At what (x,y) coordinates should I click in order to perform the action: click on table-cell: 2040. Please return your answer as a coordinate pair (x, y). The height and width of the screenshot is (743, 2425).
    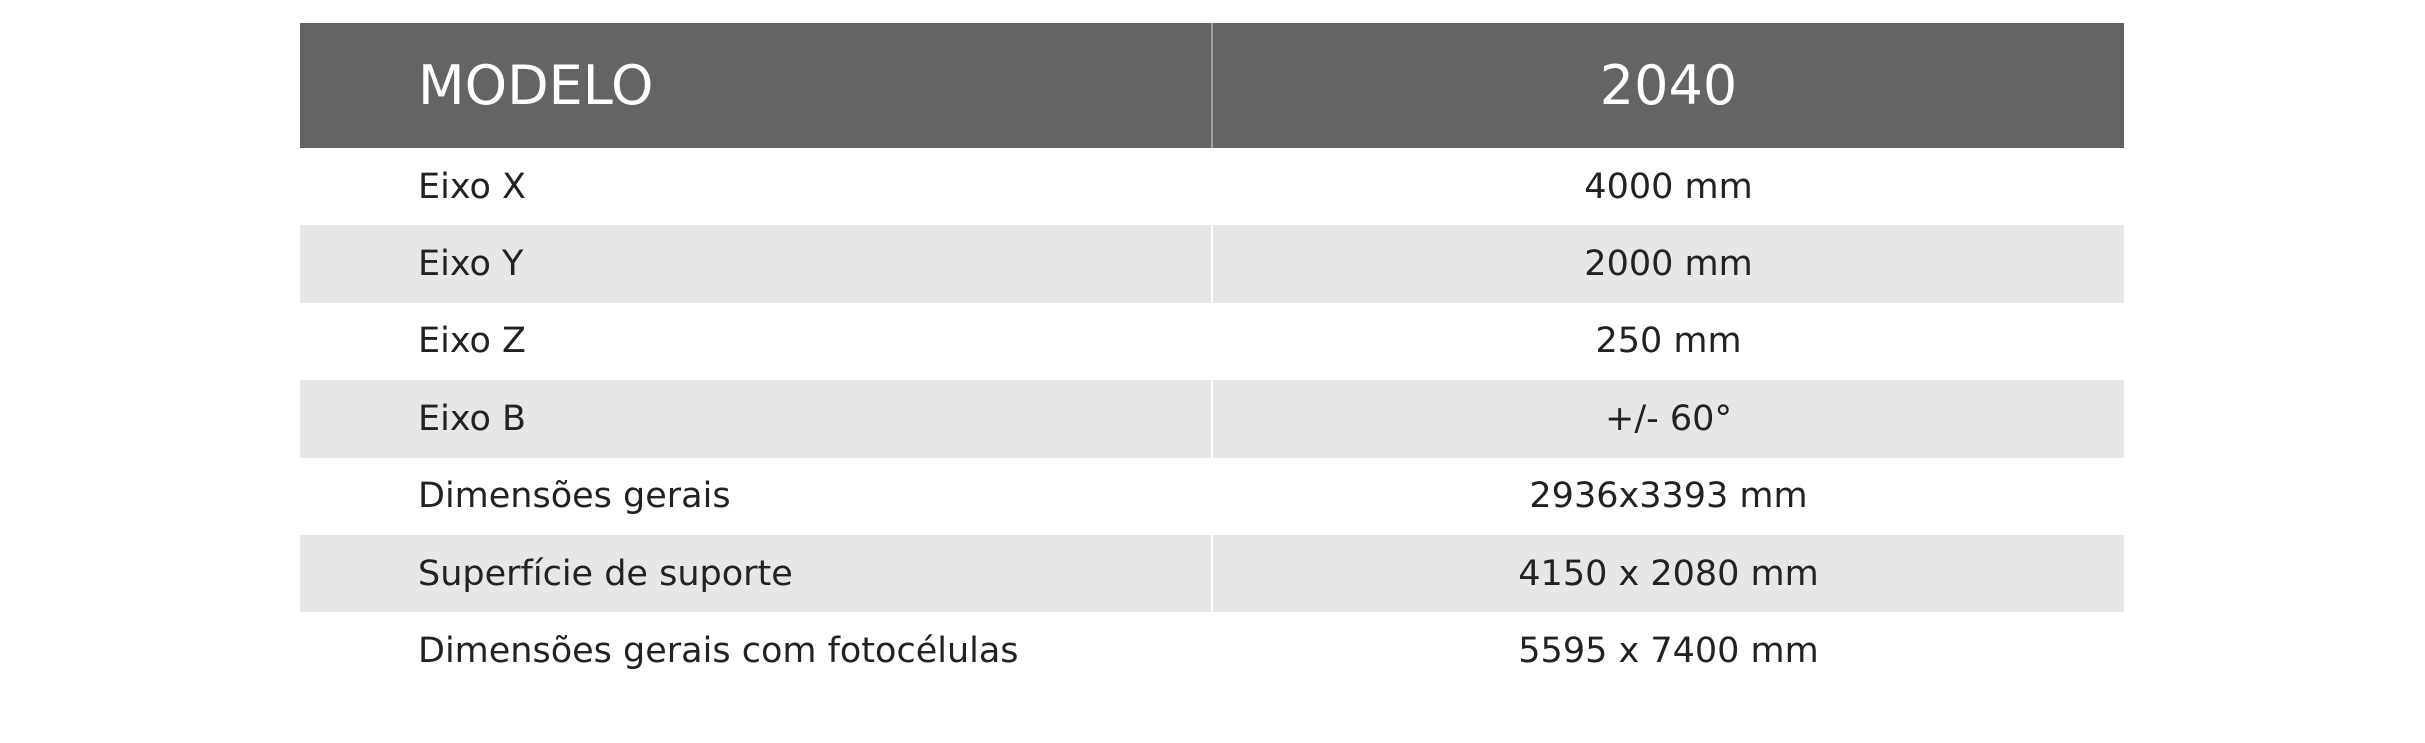
    Looking at the image, I should click on (1668, 85).